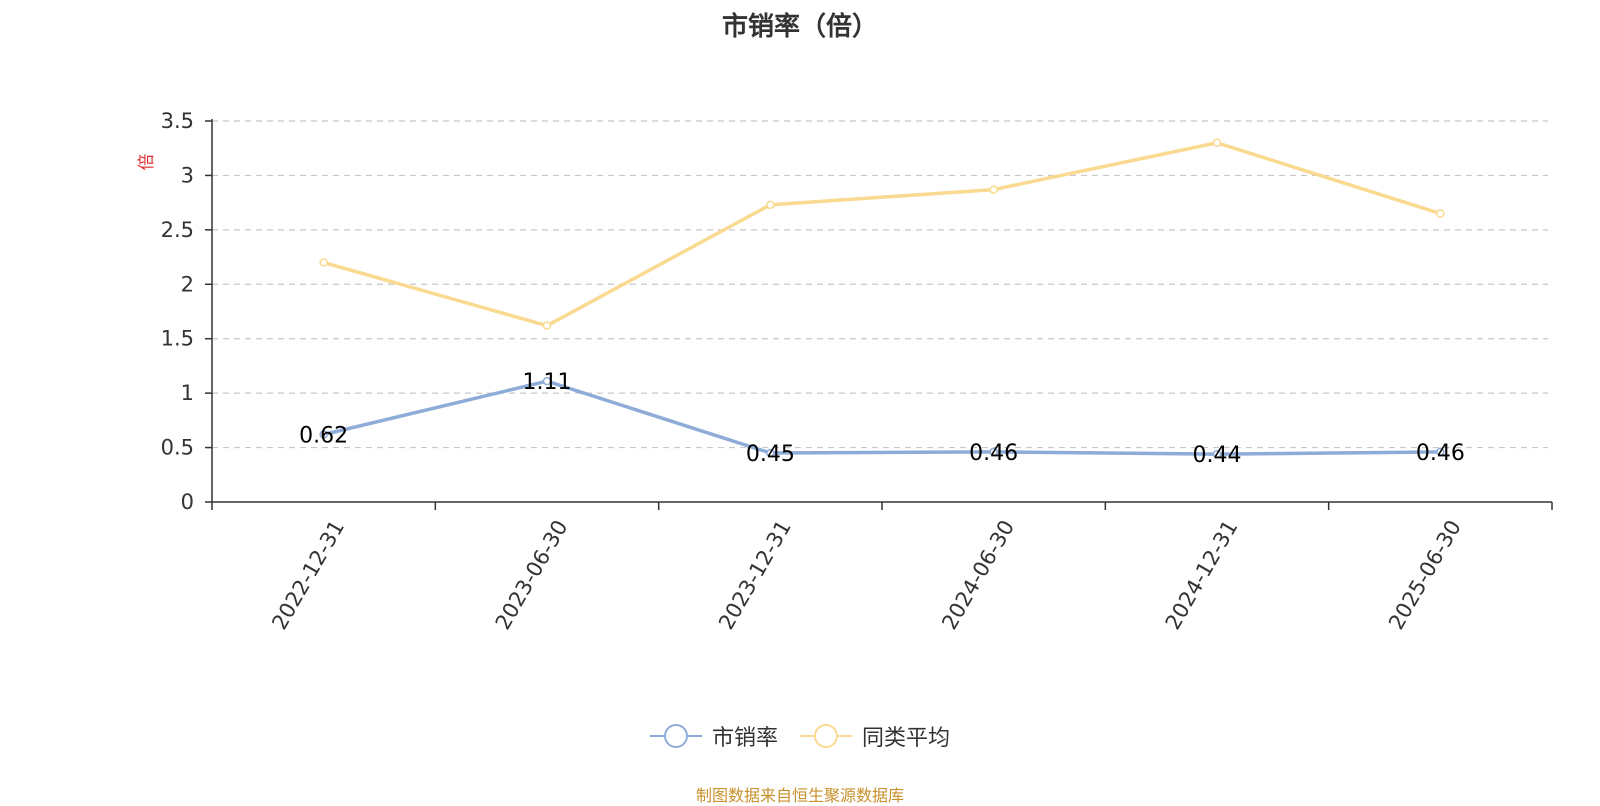  I want to click on data-label: 1.11, so click(547, 382).